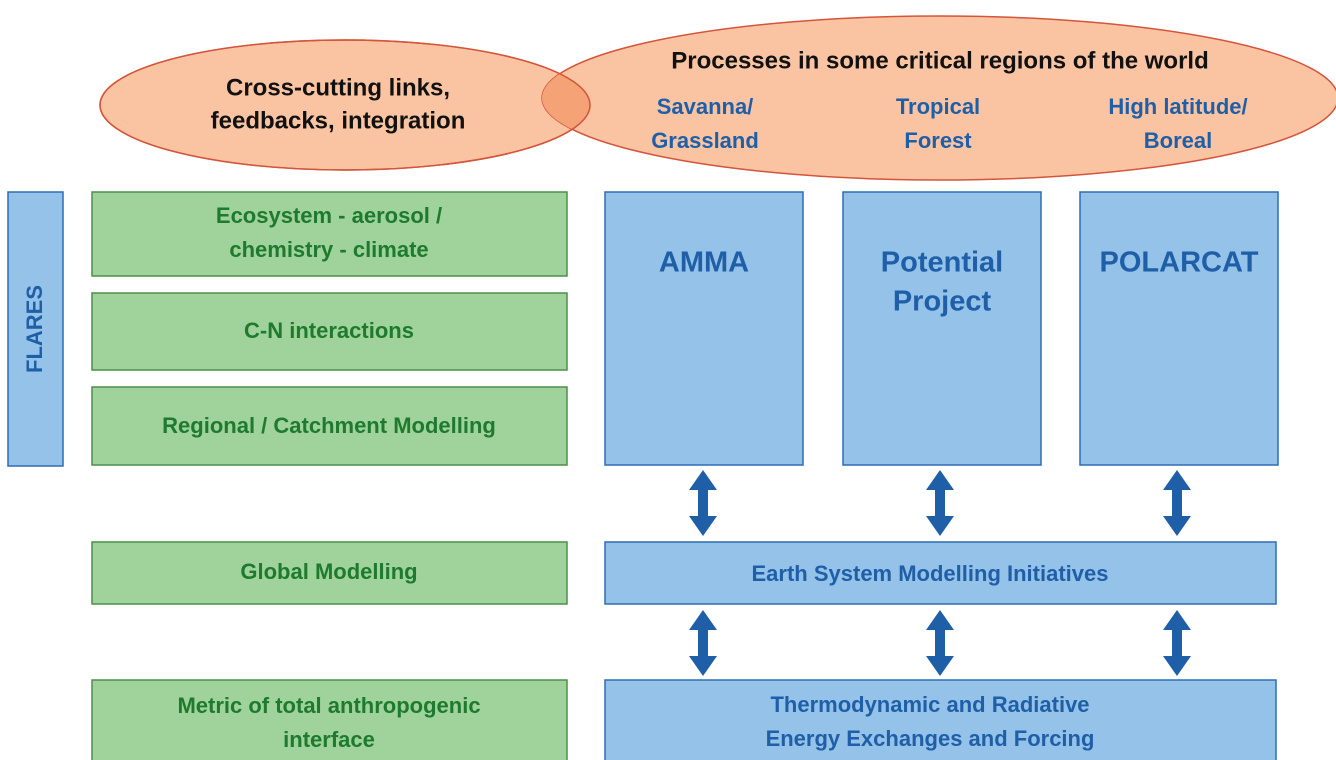  Describe the element at coordinates (1177, 106) in the screenshot. I see `region-label: High latitude/` at that location.